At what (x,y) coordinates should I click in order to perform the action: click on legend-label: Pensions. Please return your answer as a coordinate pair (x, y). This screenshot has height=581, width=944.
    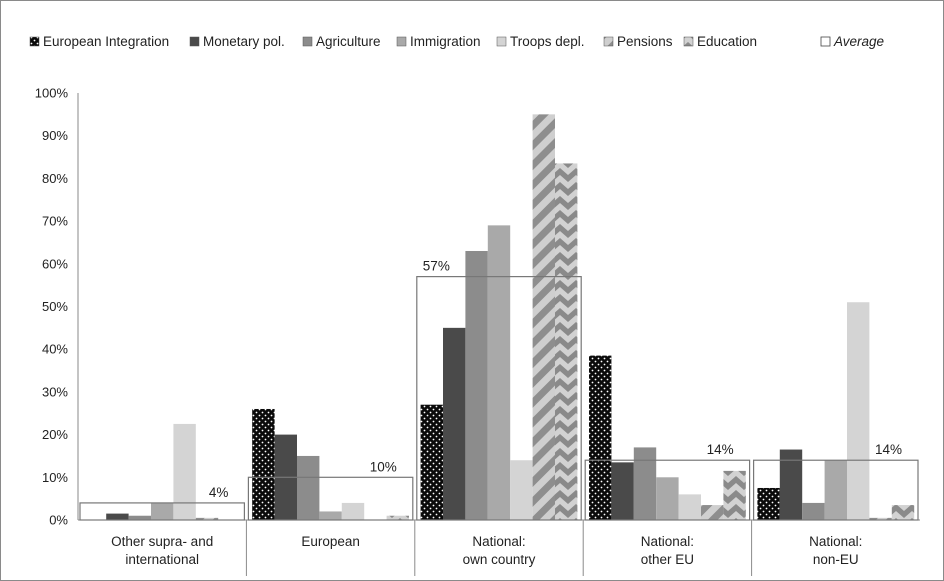
    Looking at the image, I should click on (645, 41).